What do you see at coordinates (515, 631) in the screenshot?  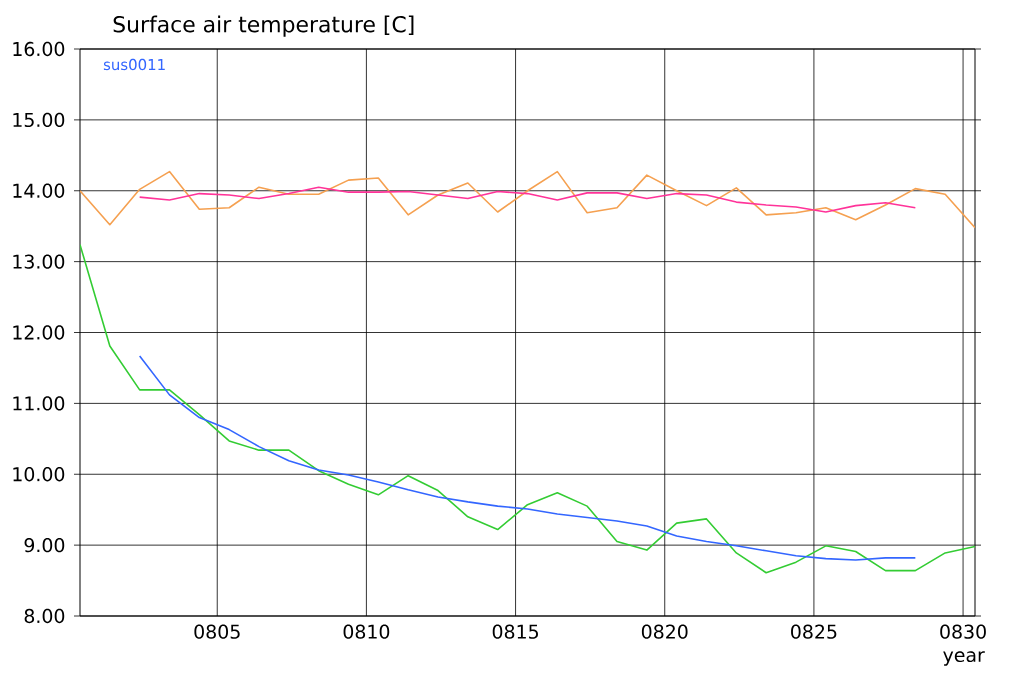 I see `x-tick-label: 0815` at bounding box center [515, 631].